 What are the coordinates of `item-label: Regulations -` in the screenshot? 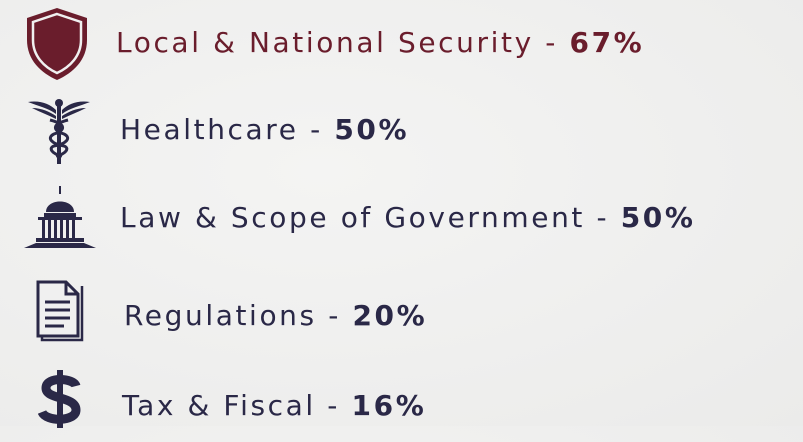 It's located at (232, 315).